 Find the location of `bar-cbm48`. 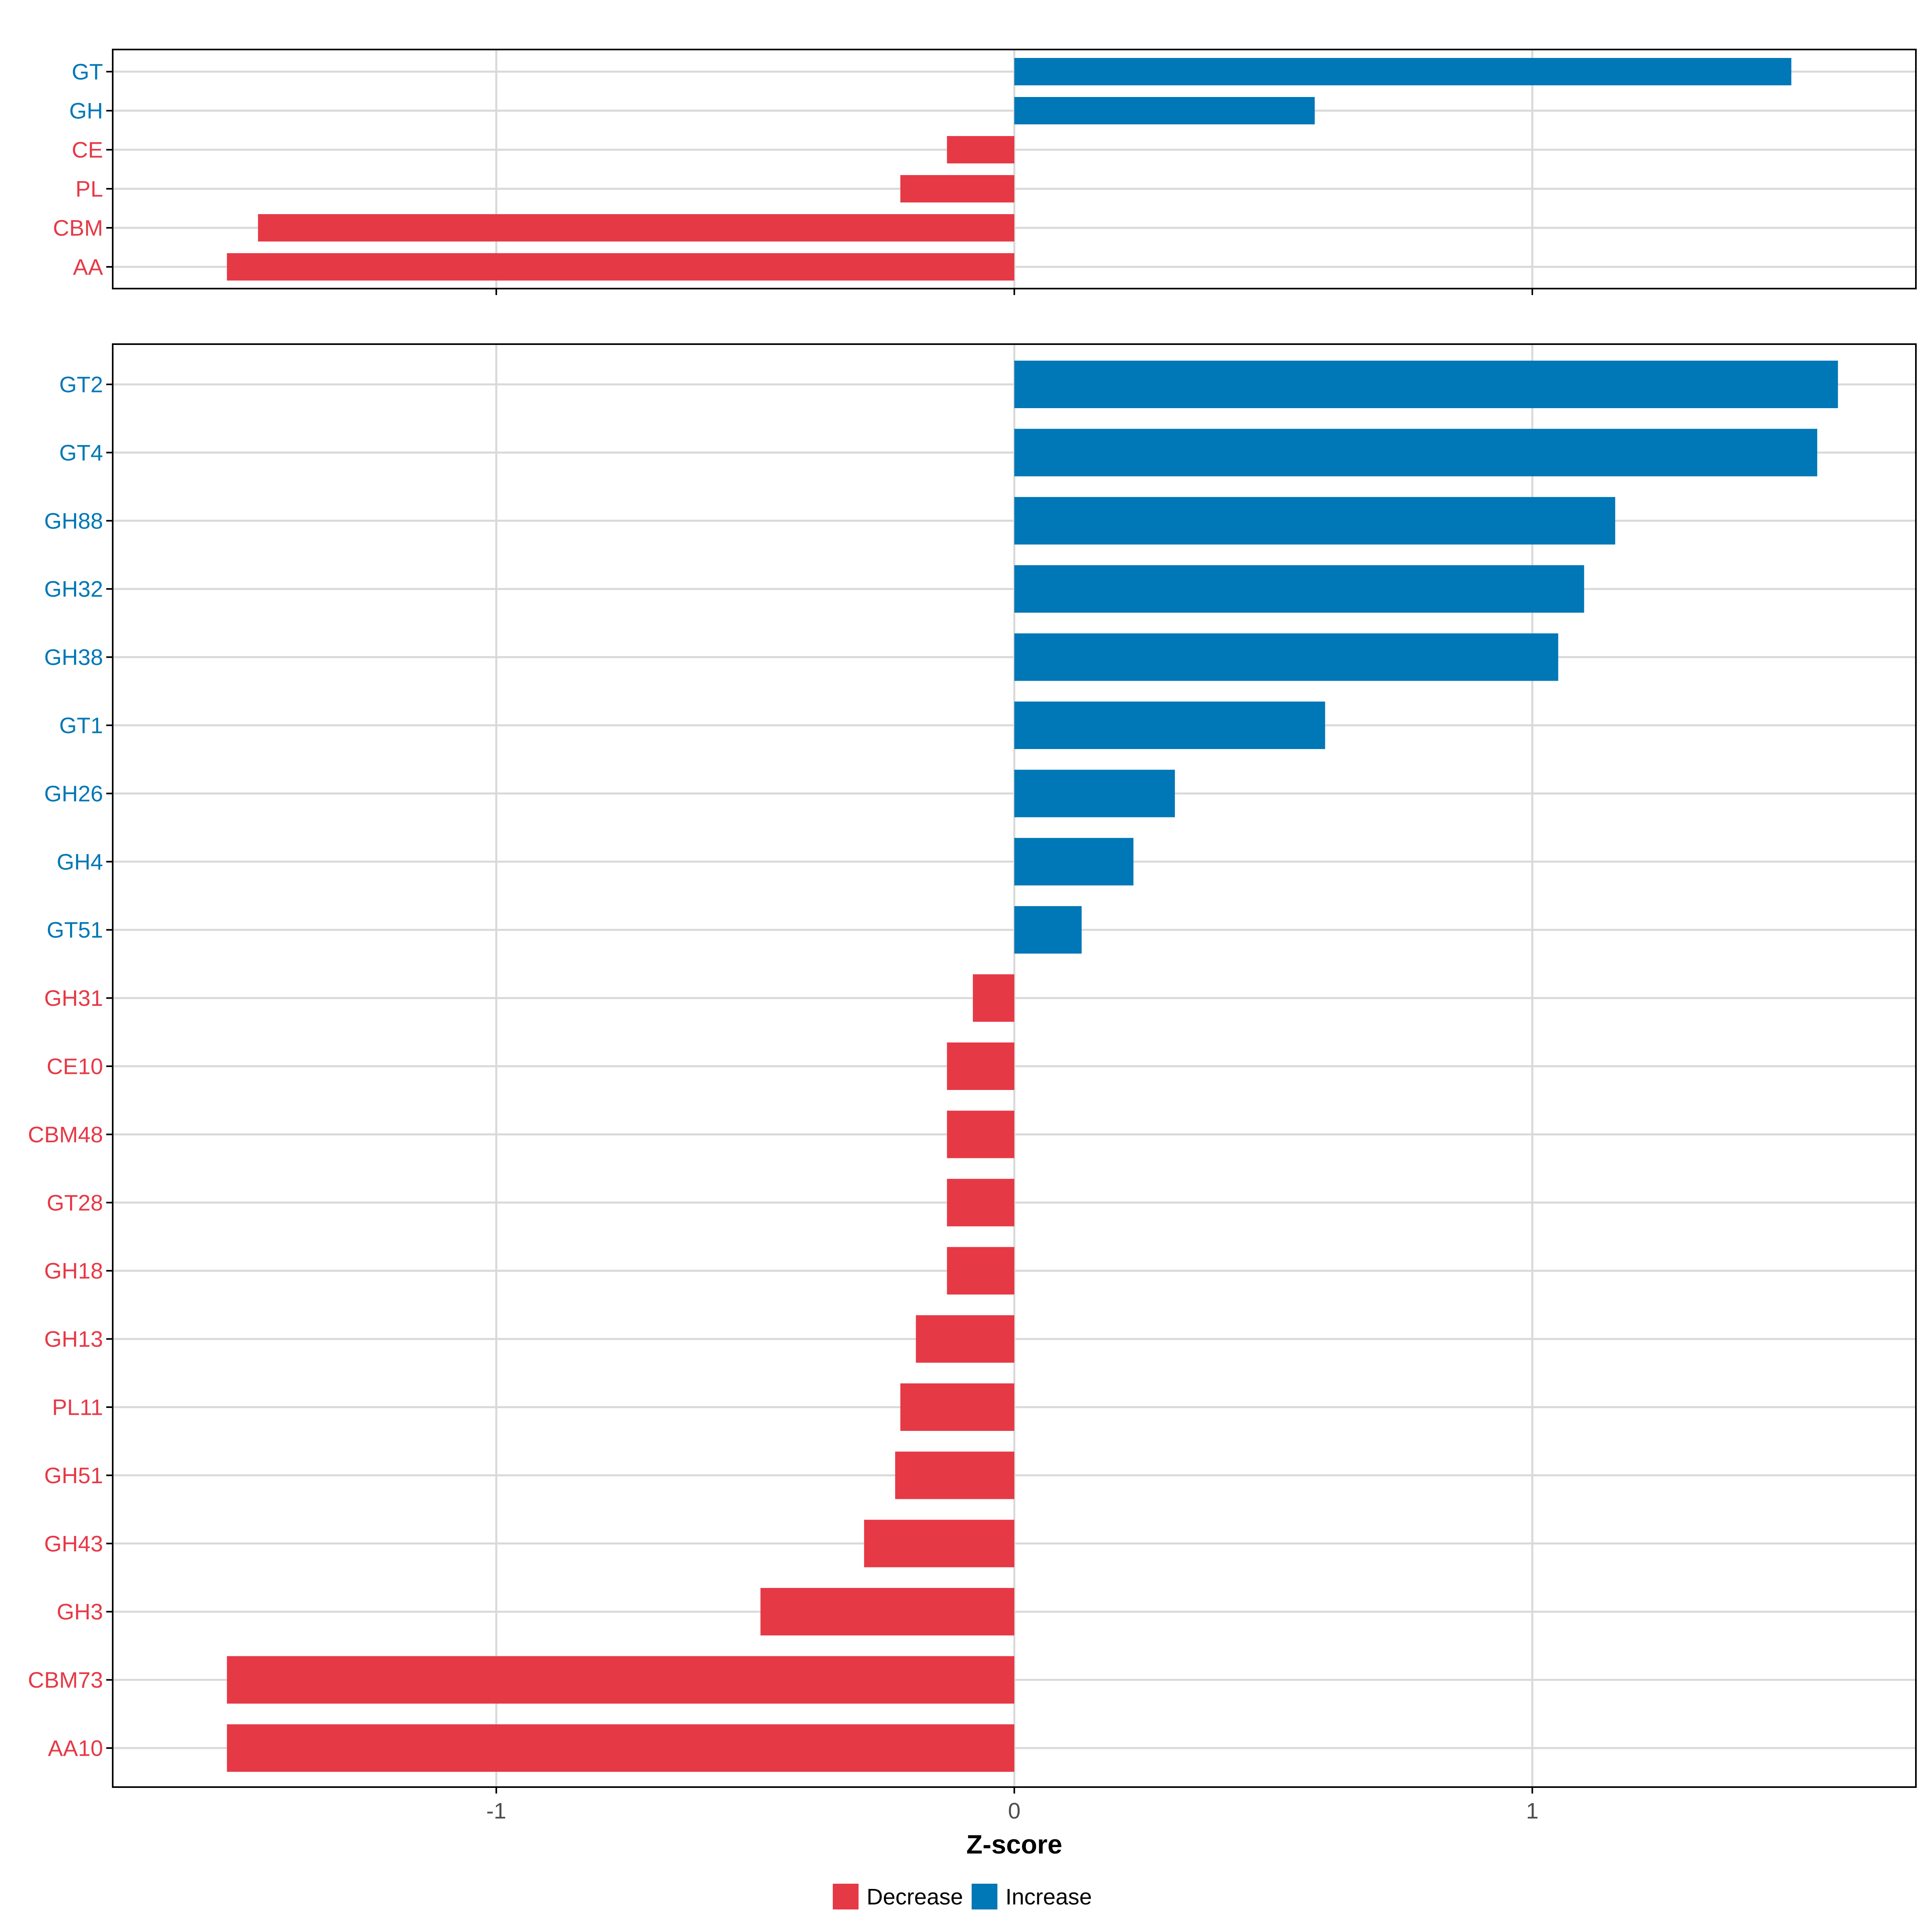

bar-cbm48 is located at coordinates (980, 1134).